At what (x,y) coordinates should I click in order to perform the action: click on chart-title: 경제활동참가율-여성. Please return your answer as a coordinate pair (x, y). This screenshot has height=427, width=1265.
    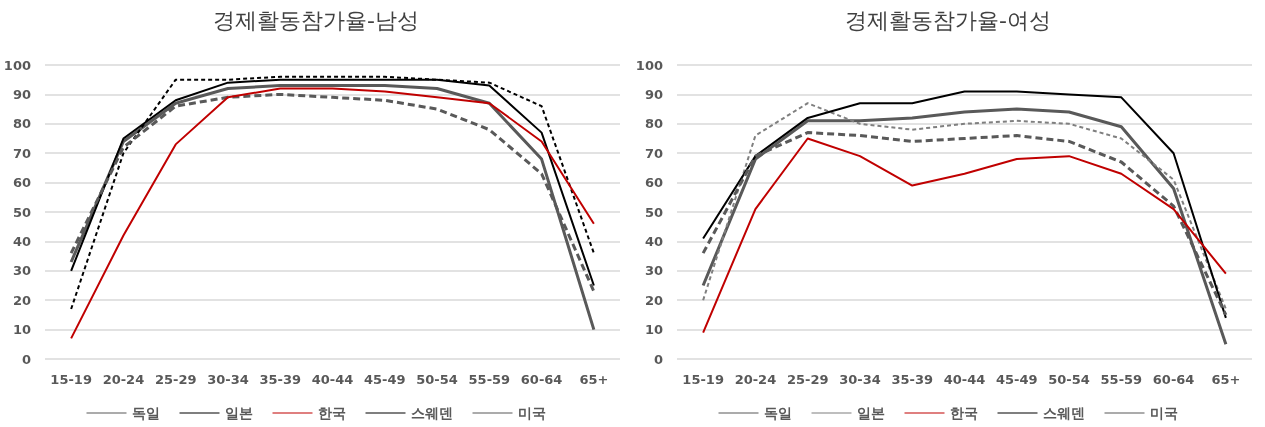
    Looking at the image, I should click on (948, 20).